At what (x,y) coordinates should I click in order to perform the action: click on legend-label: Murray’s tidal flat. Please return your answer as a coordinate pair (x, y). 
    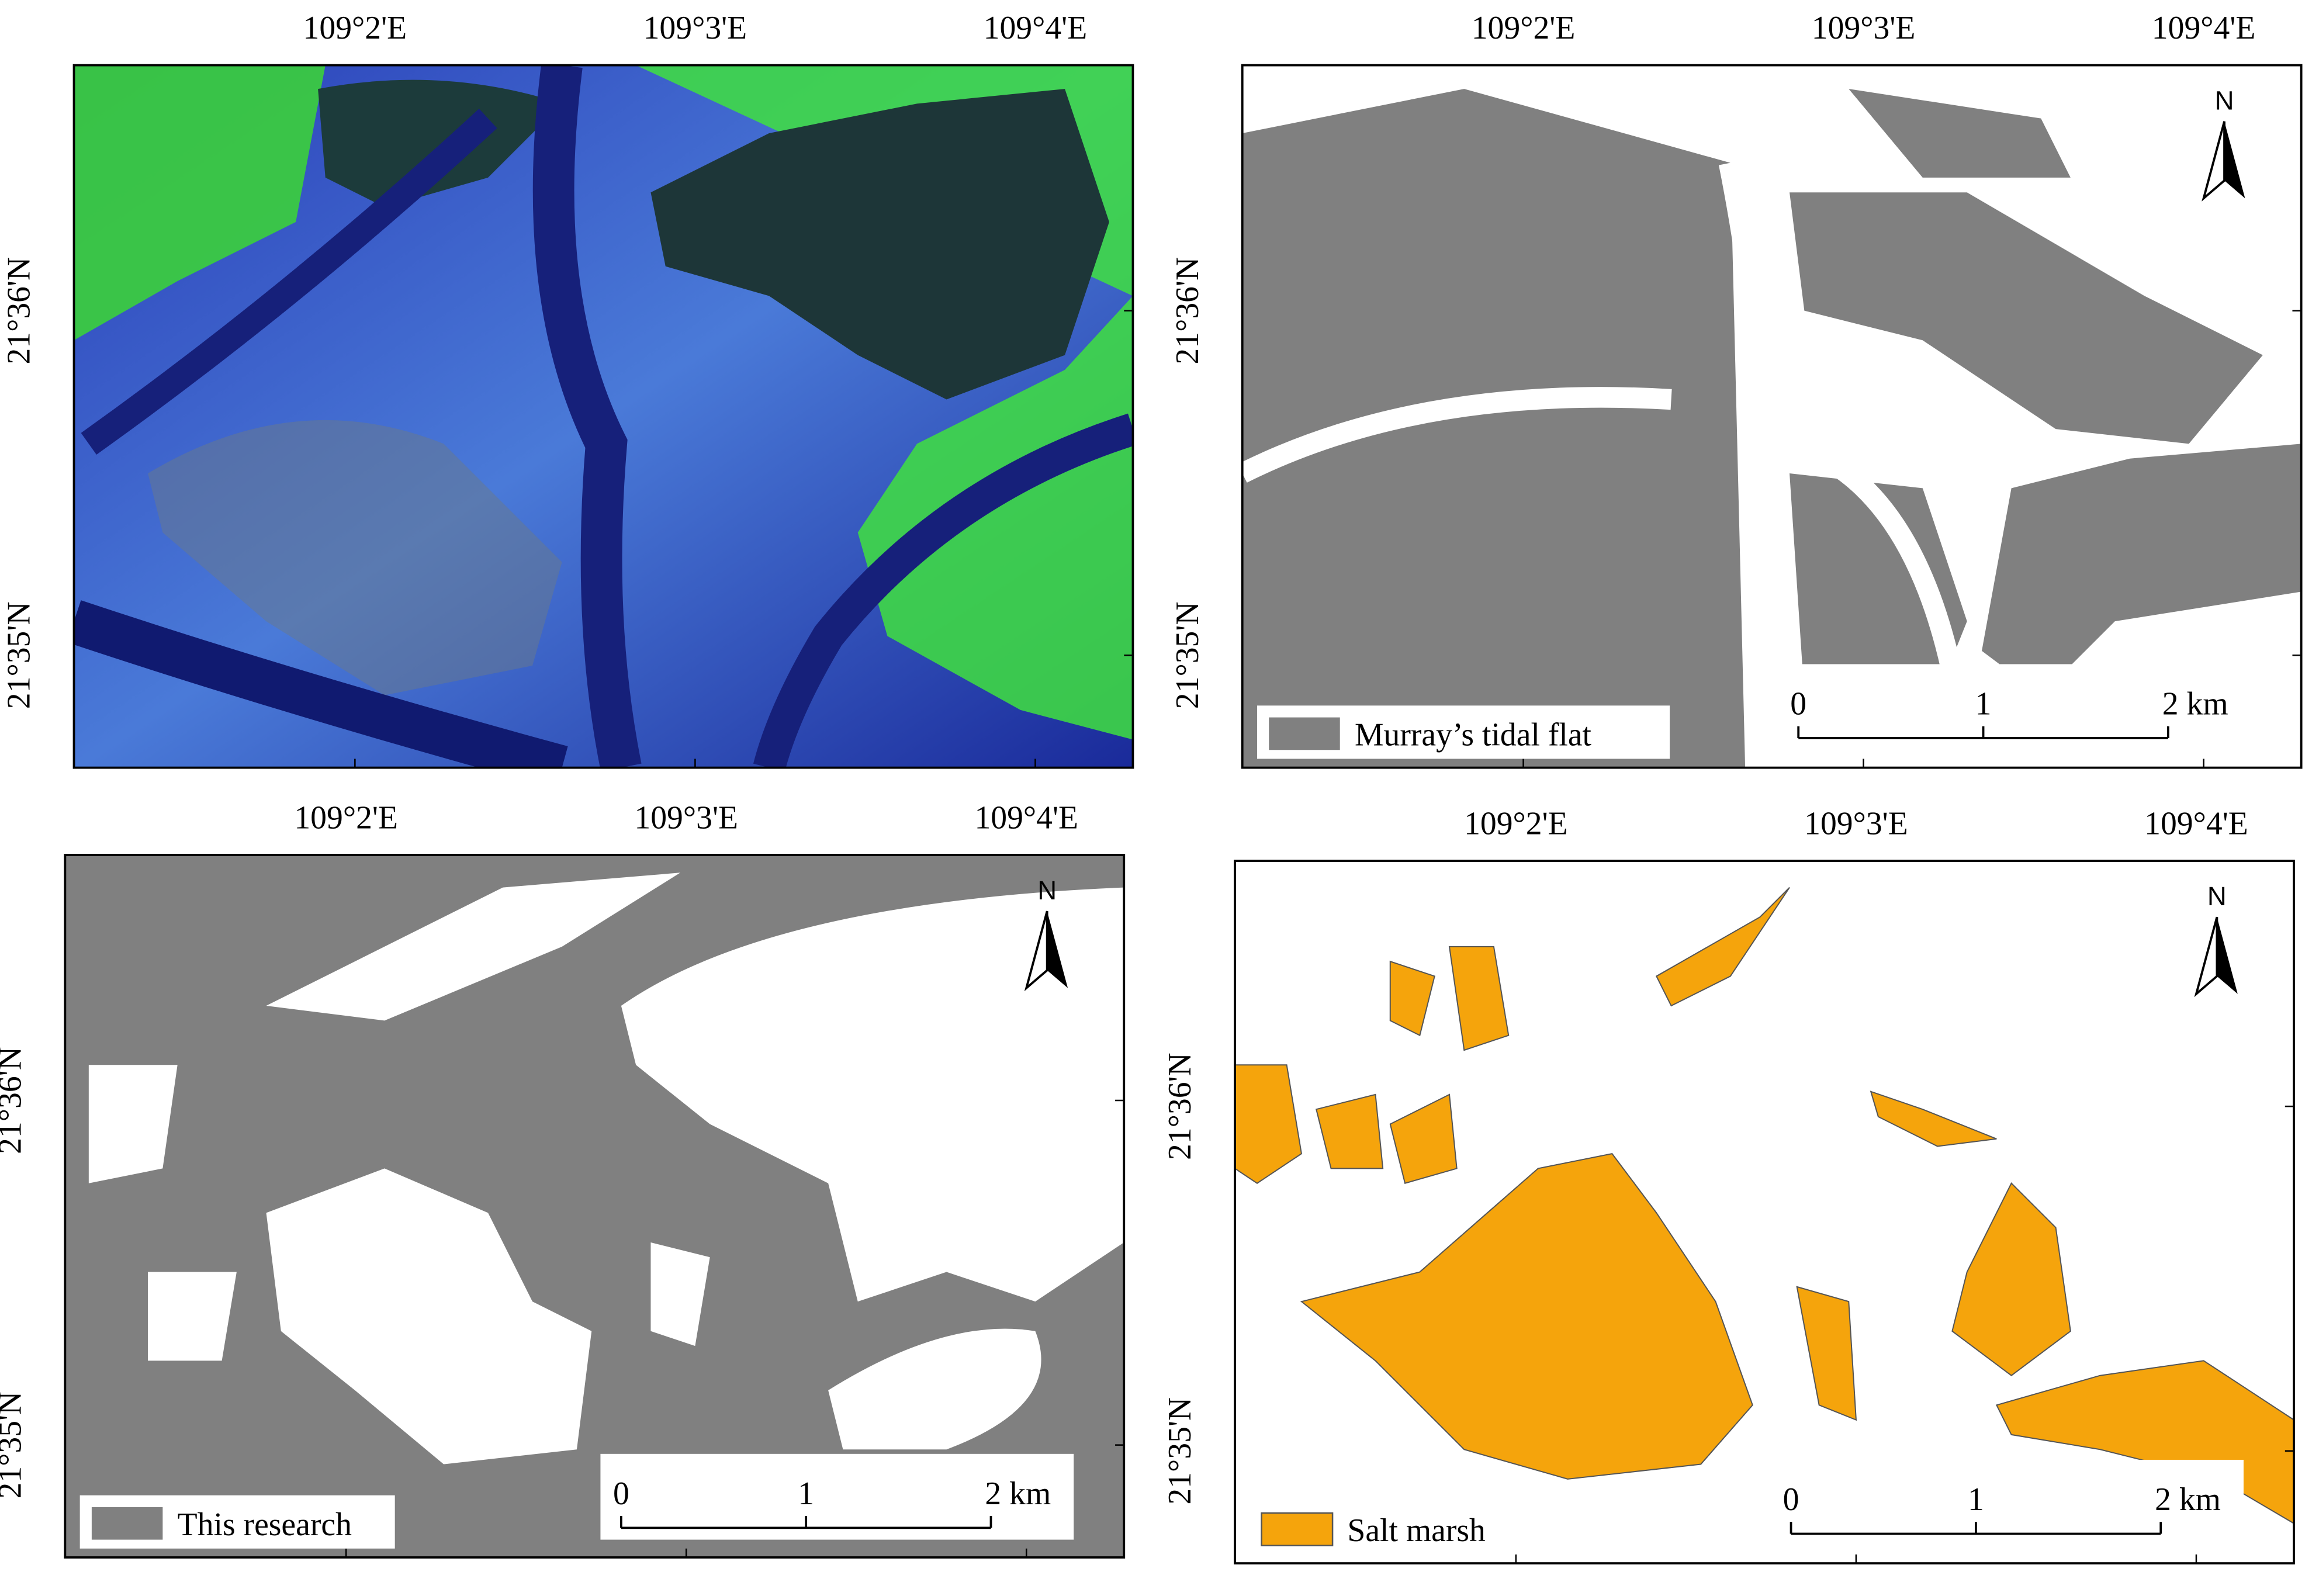
    Looking at the image, I should click on (1473, 735).